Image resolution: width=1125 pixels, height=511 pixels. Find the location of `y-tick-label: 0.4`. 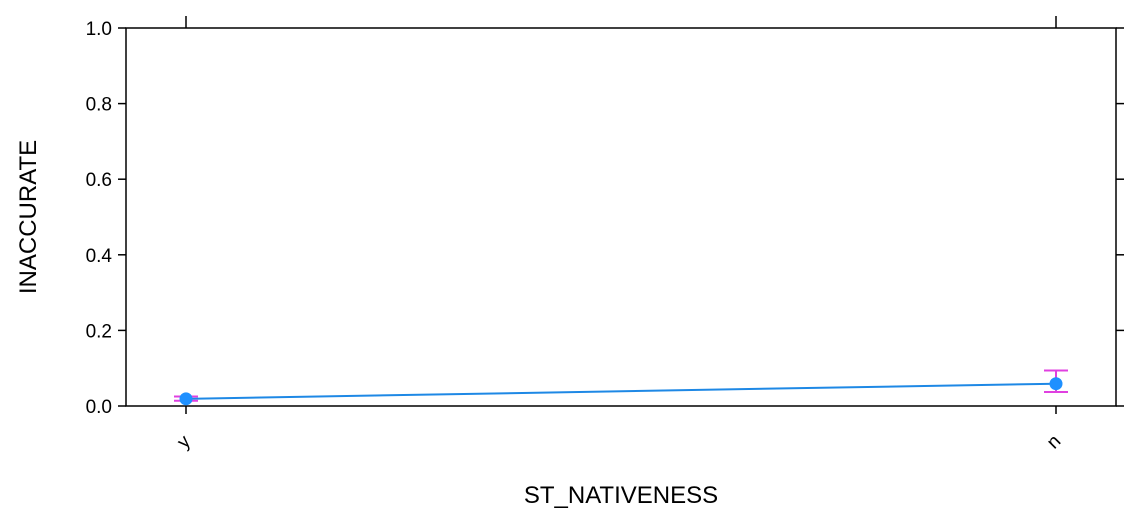

y-tick-label: 0.4 is located at coordinates (99, 256).